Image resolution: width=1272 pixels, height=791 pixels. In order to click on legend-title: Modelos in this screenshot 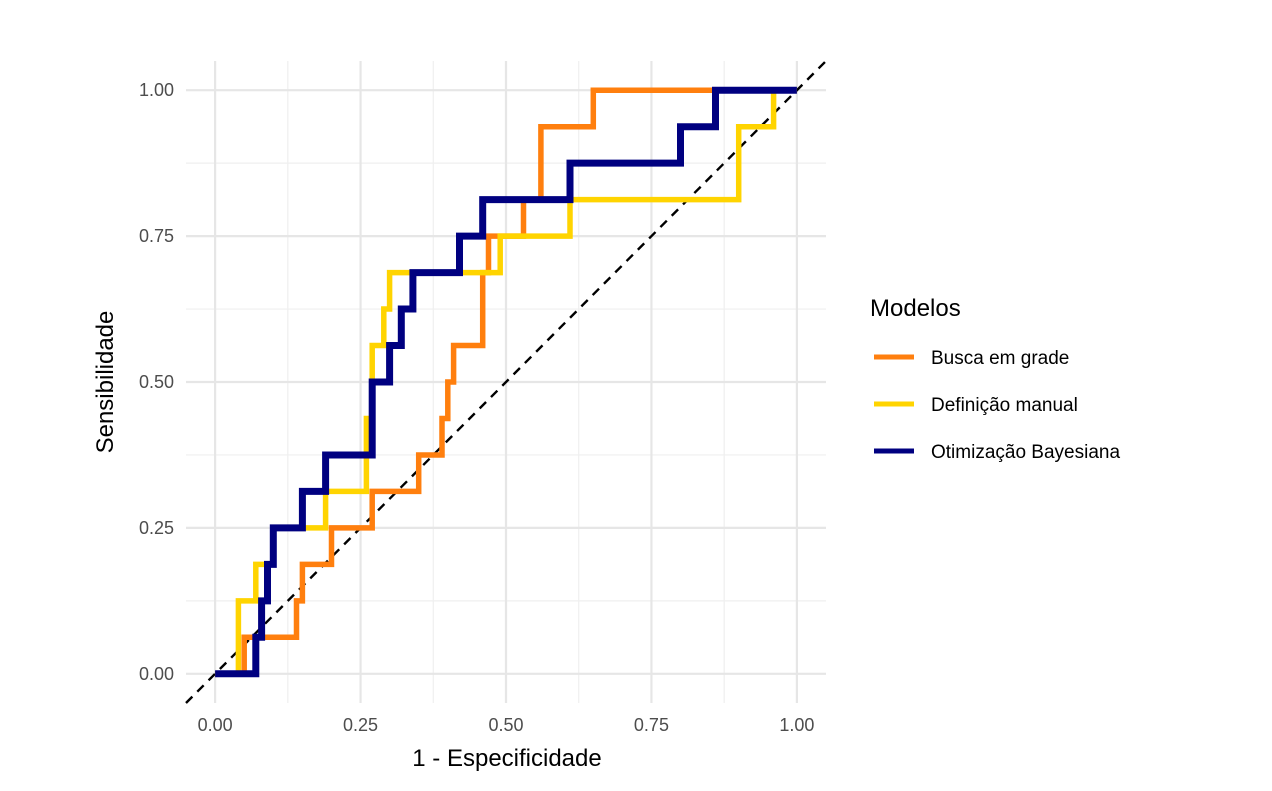, I will do `click(915, 308)`.